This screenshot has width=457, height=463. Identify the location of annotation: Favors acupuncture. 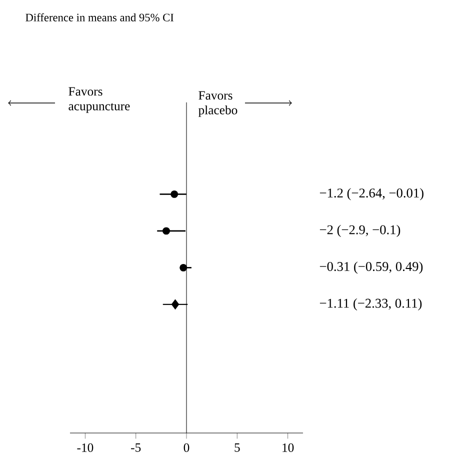
(99, 100).